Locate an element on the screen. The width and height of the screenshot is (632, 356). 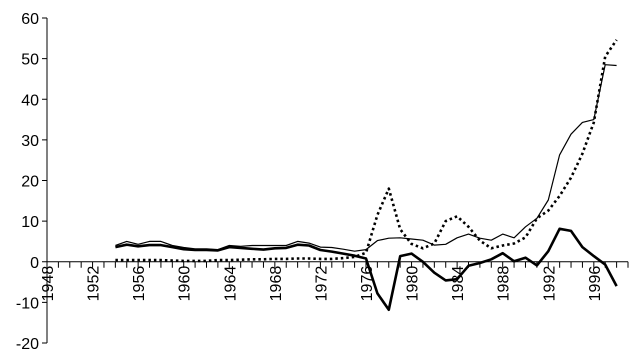
x-tick-label: 1948 is located at coordinates (48, 284).